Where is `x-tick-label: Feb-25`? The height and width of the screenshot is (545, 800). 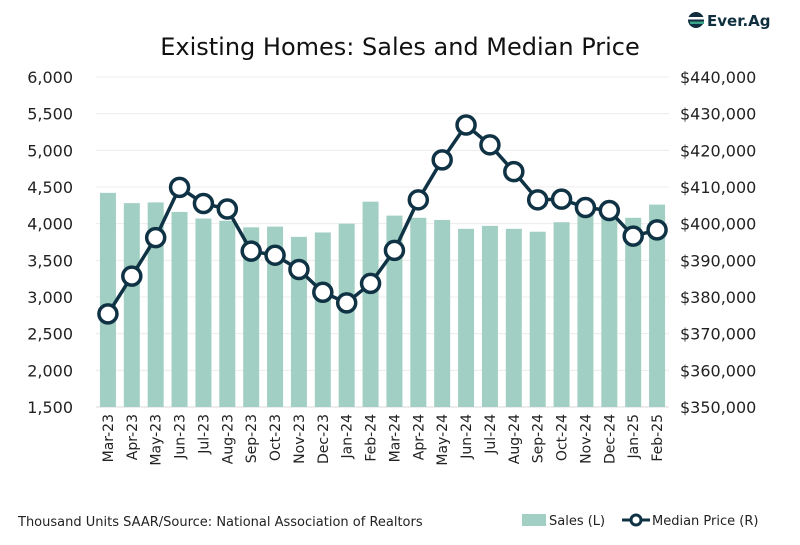 x-tick-label: Feb-25 is located at coordinates (658, 438).